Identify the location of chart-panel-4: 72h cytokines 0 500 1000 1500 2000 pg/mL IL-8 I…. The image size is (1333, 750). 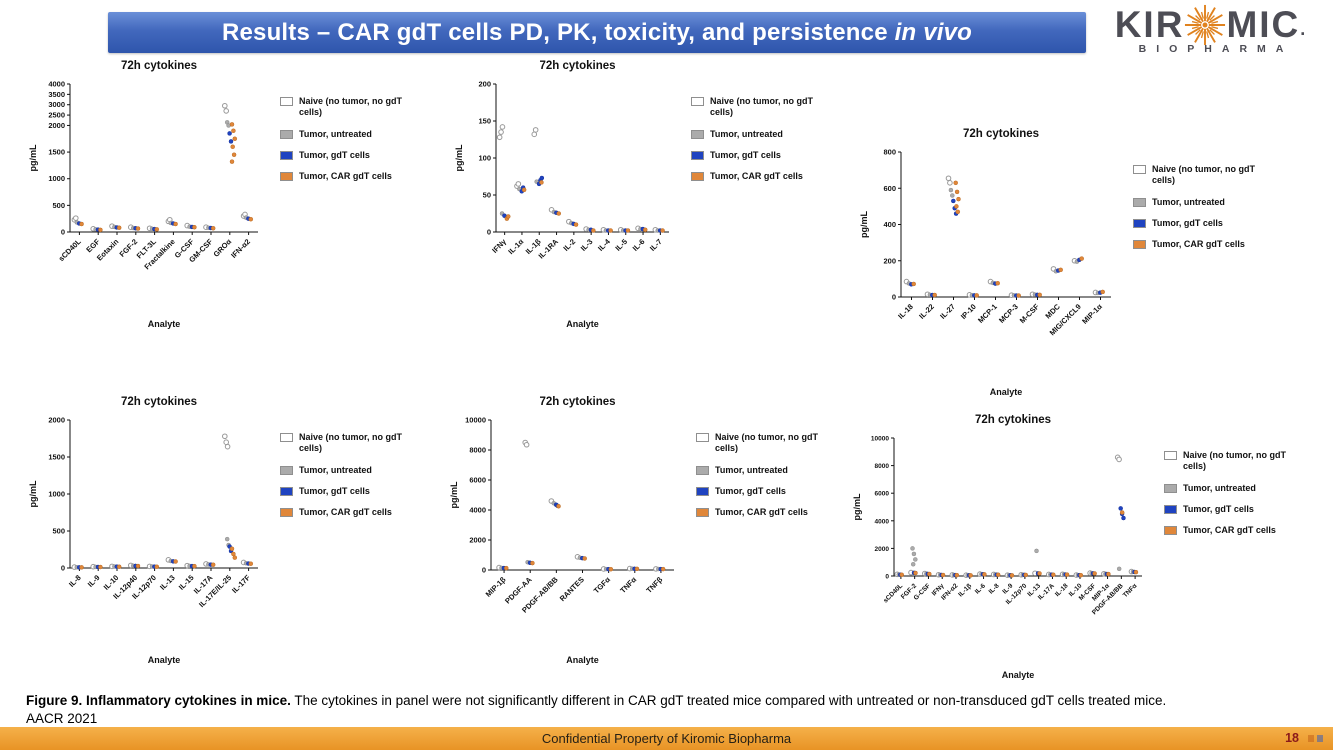
(215, 532).